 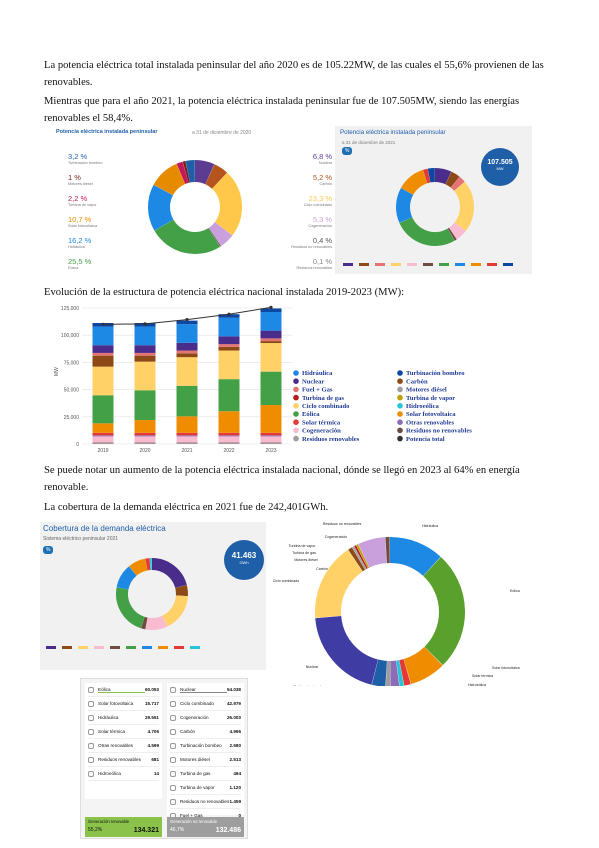 What do you see at coordinates (222, 133) in the screenshot?
I see `fig1-subtitle: a 31 de diciembre de 2020` at bounding box center [222, 133].